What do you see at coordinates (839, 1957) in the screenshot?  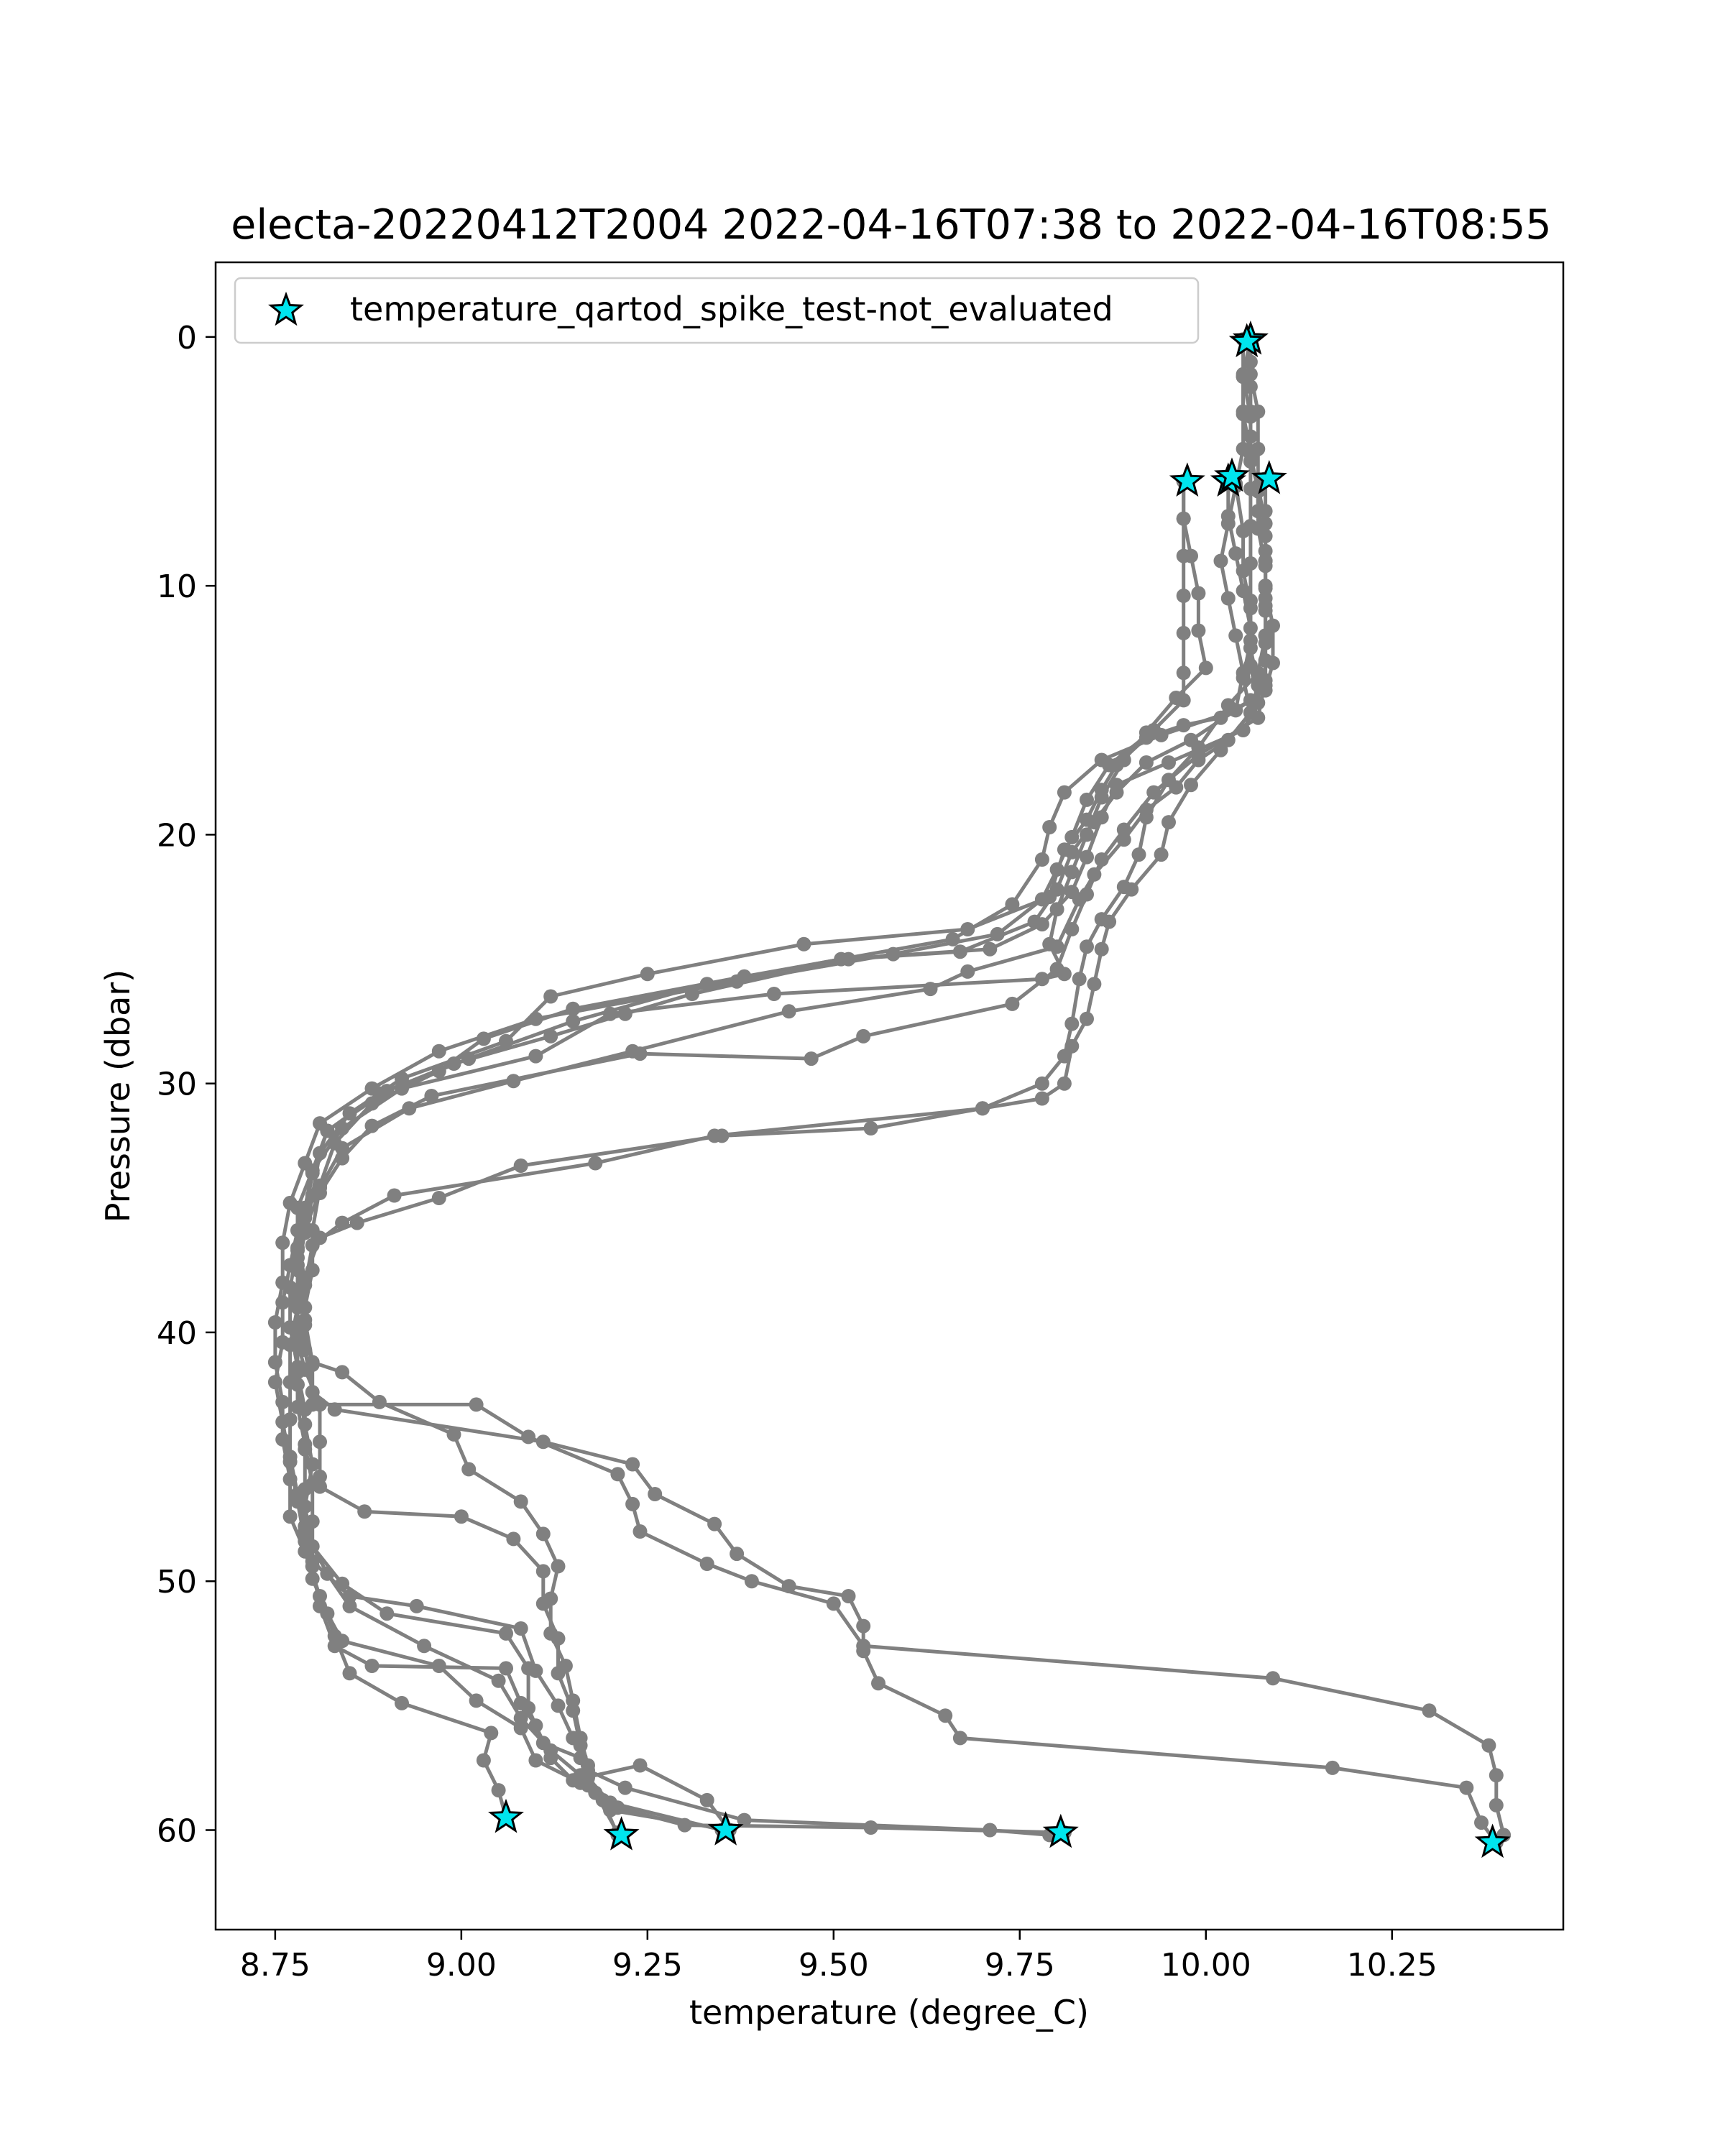 I see `x-ticks: 8.75 9.00 9.25 9.50 9.75 10.00 10.25` at bounding box center [839, 1957].